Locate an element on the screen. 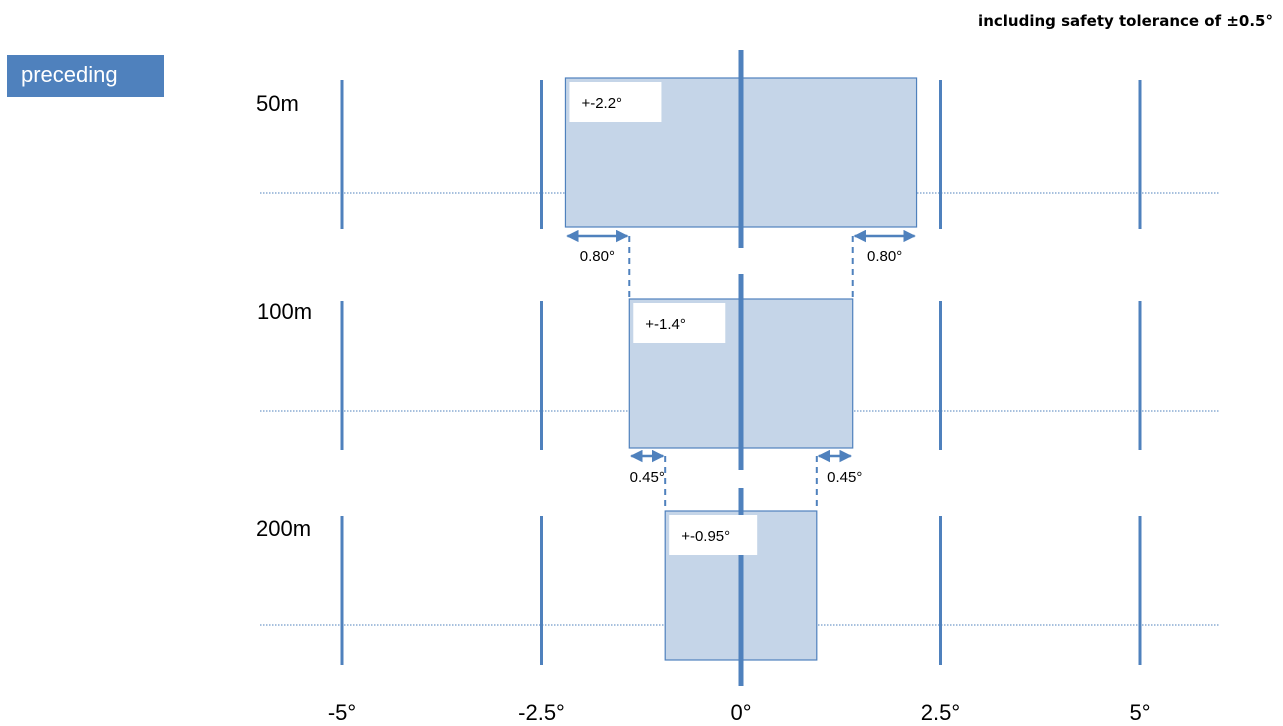 The image size is (1283, 726). axis-tick-label: 0° is located at coordinates (740, 712).